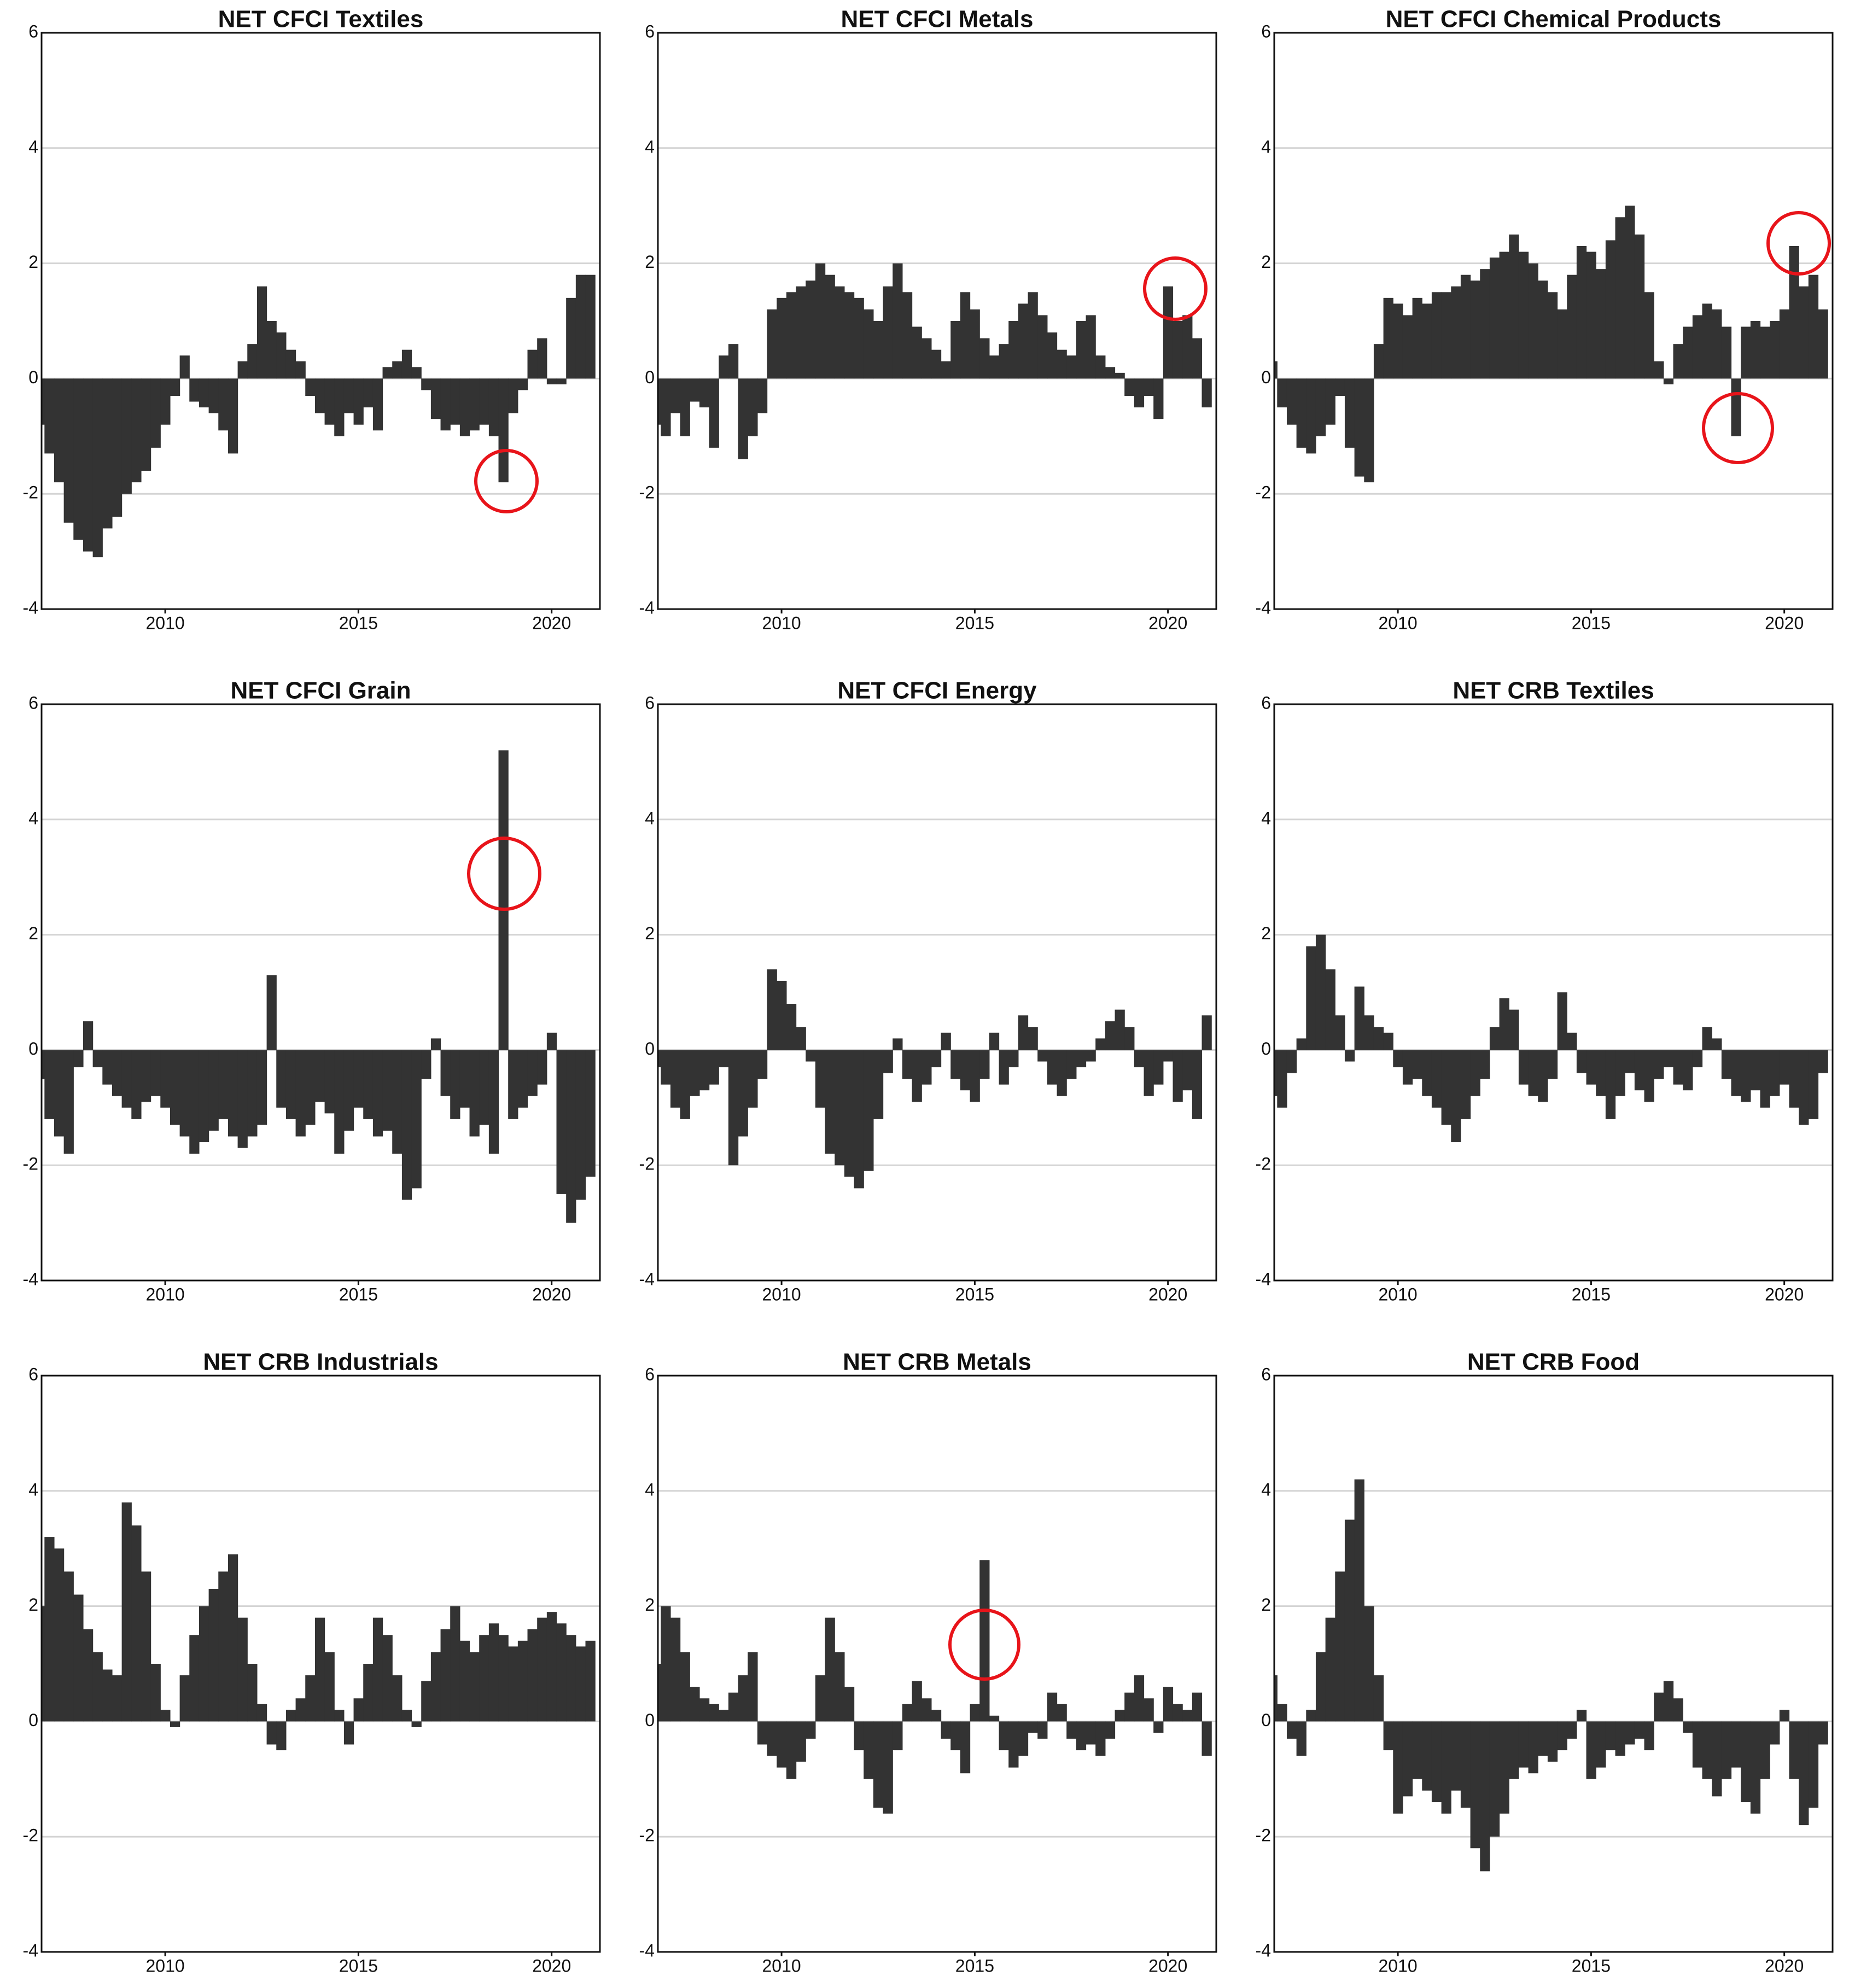 The height and width of the screenshot is (1988, 1849). I want to click on panel: NET CFCI Grain -4 -2 0 2 4 6 2010 2015 2020, so click(312, 990).